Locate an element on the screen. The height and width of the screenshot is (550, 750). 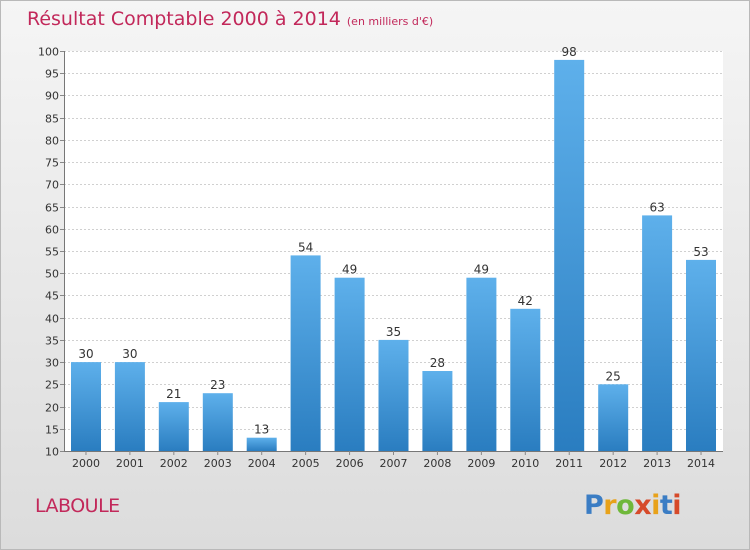
value-label: 63 is located at coordinates (656, 207).